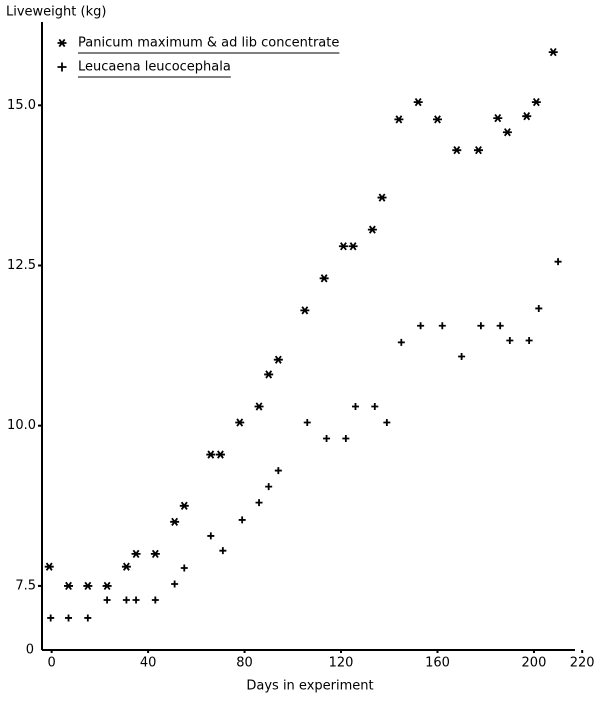  I want to click on y-tick-label: 15.0, so click(21, 105).